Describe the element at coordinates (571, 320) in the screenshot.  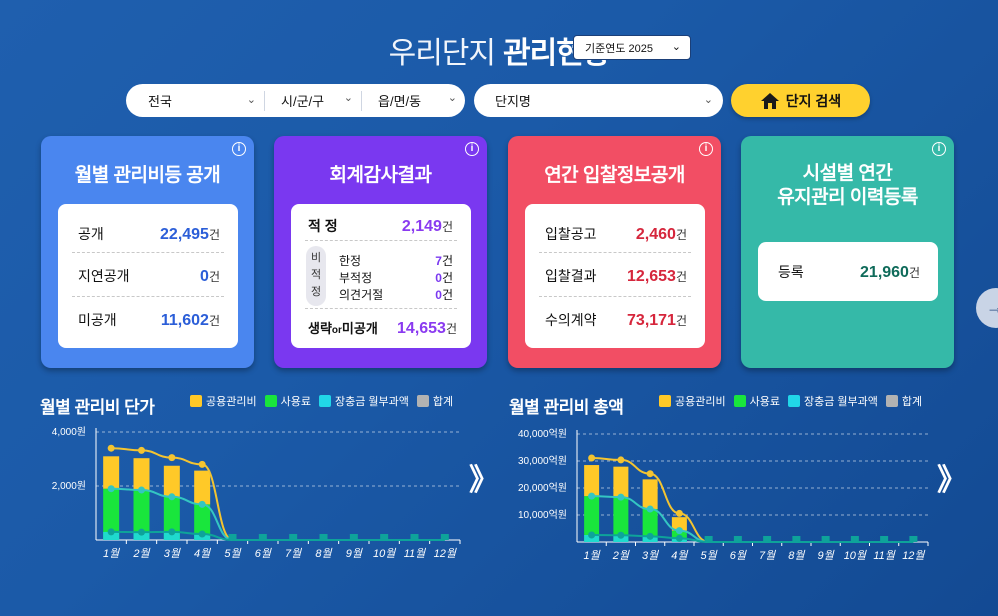
I see `row-label: 수의계약` at that location.